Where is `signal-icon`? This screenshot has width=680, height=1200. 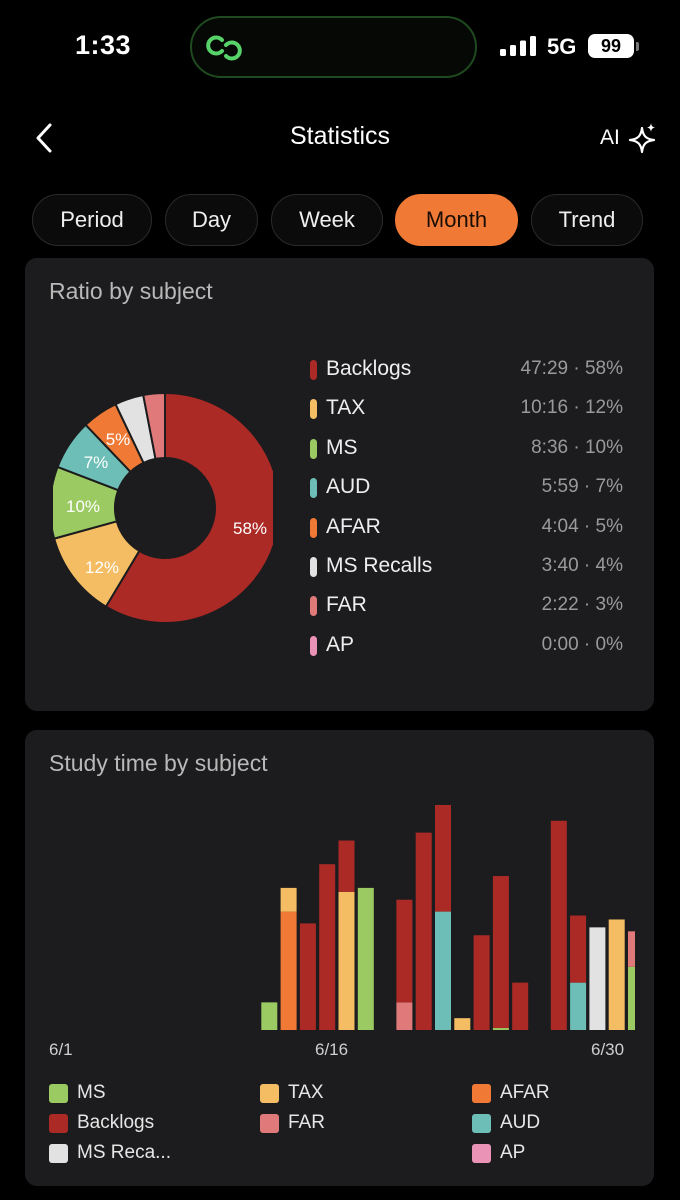
signal-icon is located at coordinates (518, 46).